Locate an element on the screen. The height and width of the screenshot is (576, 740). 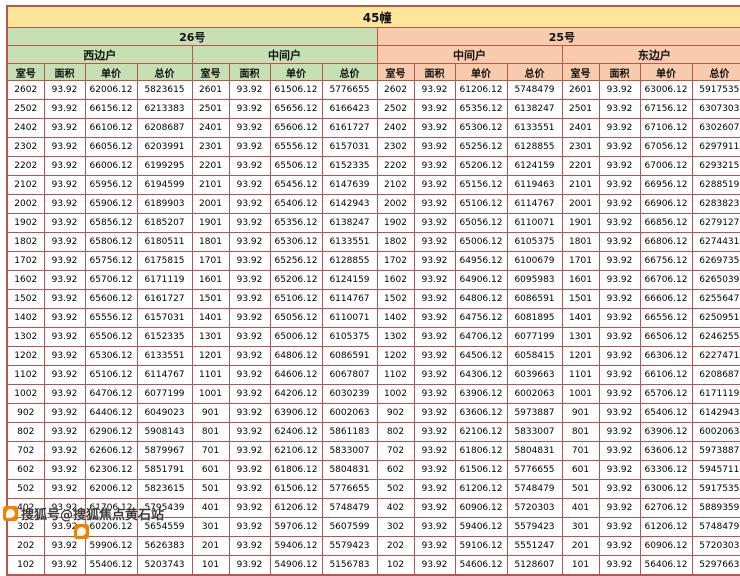
cell-total-price: 5823615 is located at coordinates (164, 489).